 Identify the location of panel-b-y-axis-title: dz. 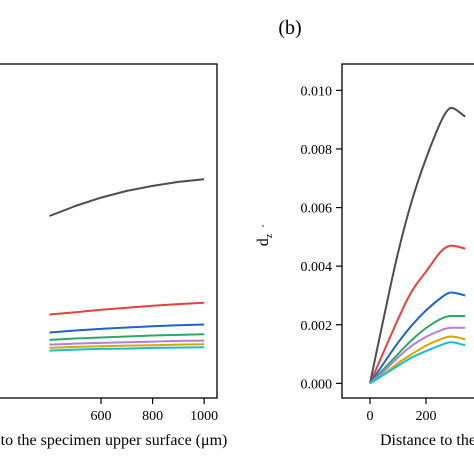
(265, 239).